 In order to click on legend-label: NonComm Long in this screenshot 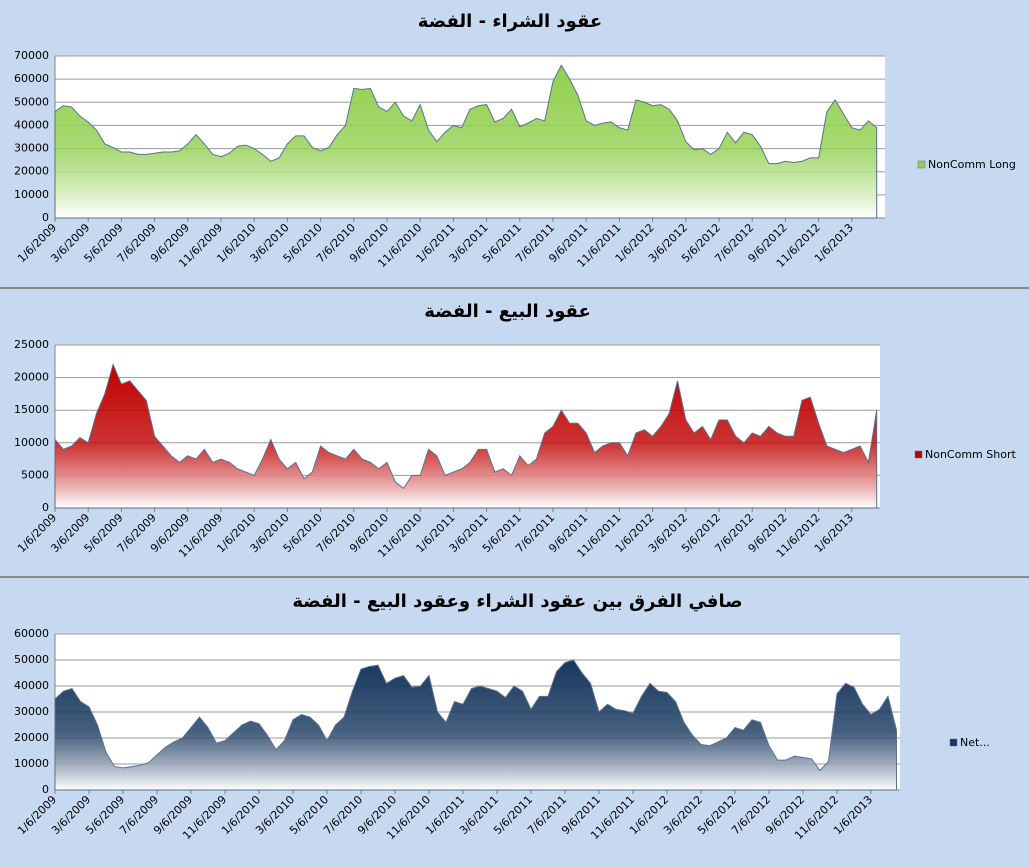, I will do `click(972, 164)`.